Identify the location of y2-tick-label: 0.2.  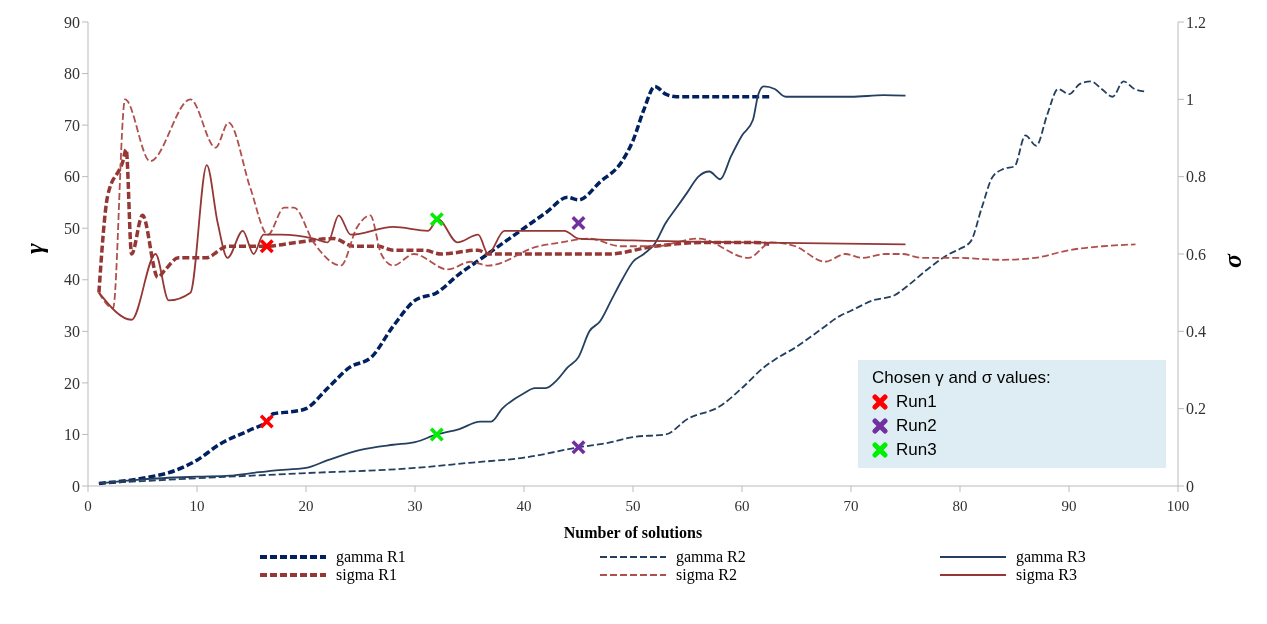
(1196, 409).